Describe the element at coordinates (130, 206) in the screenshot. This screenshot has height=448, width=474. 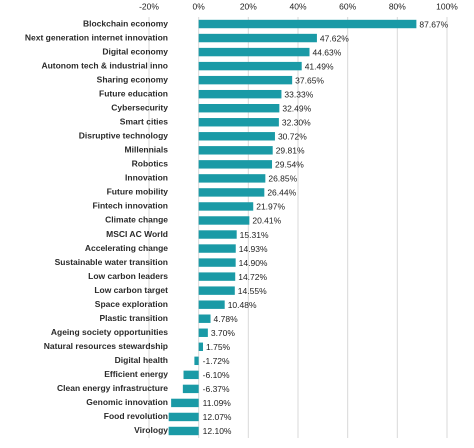
I see `category-label: Fintech innovation` at that location.